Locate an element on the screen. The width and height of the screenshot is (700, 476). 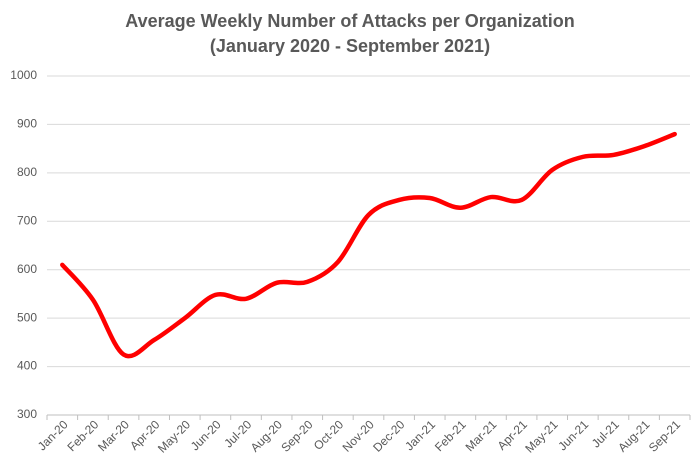
y-tick-label: 800 is located at coordinates (27, 172).